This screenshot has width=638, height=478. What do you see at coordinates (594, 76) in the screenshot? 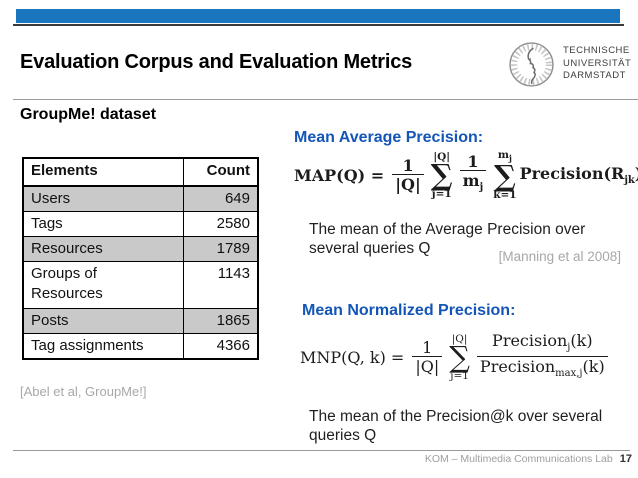
I see `logo-line-3: DARMSTADT` at bounding box center [594, 76].